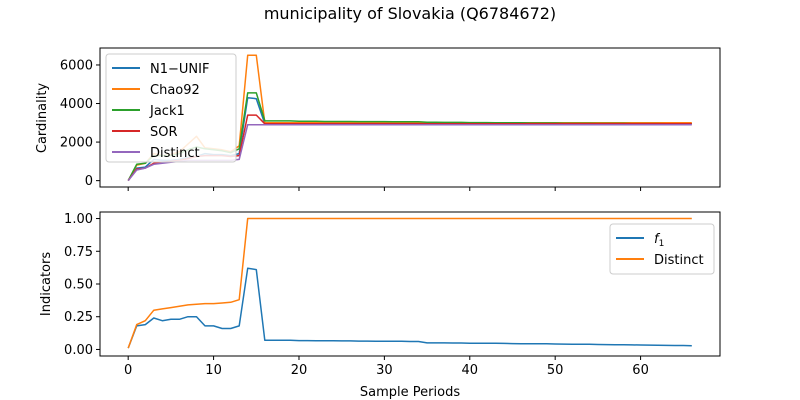 Image resolution: width=800 pixels, height=400 pixels. What do you see at coordinates (76, 65) in the screenshot?
I see `y-tick-label: 6000` at bounding box center [76, 65].